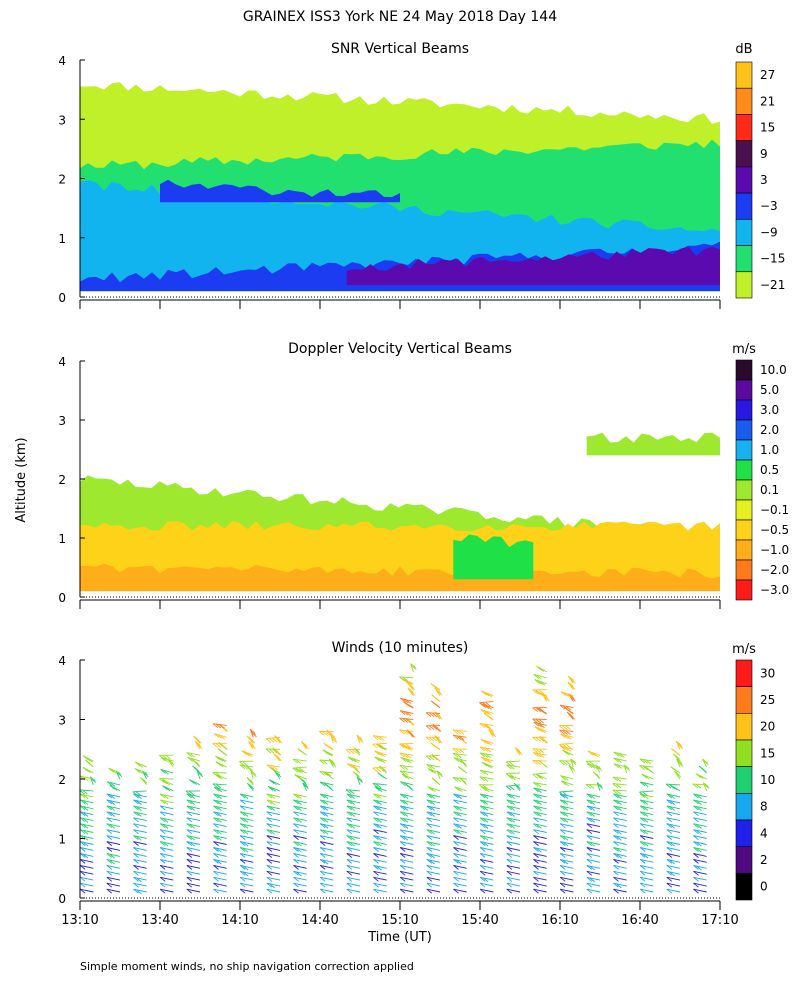 The width and height of the screenshot is (800, 1000). I want to click on winds-colorbar-label: 4, so click(764, 833).